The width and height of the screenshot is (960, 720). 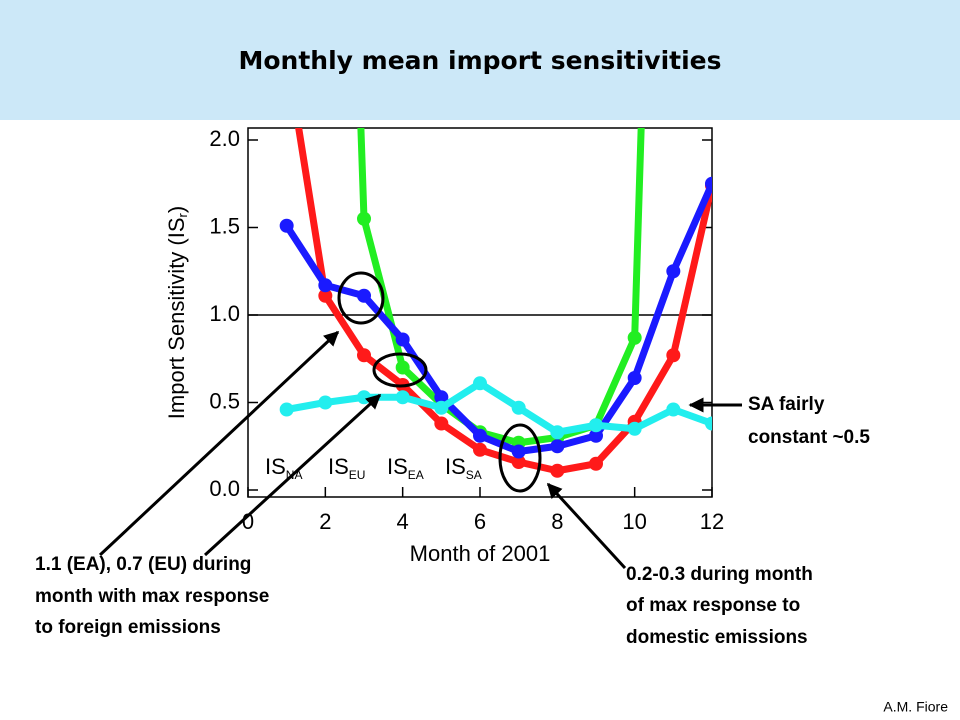 I want to click on x-tick-label: 0, so click(x=248, y=521).